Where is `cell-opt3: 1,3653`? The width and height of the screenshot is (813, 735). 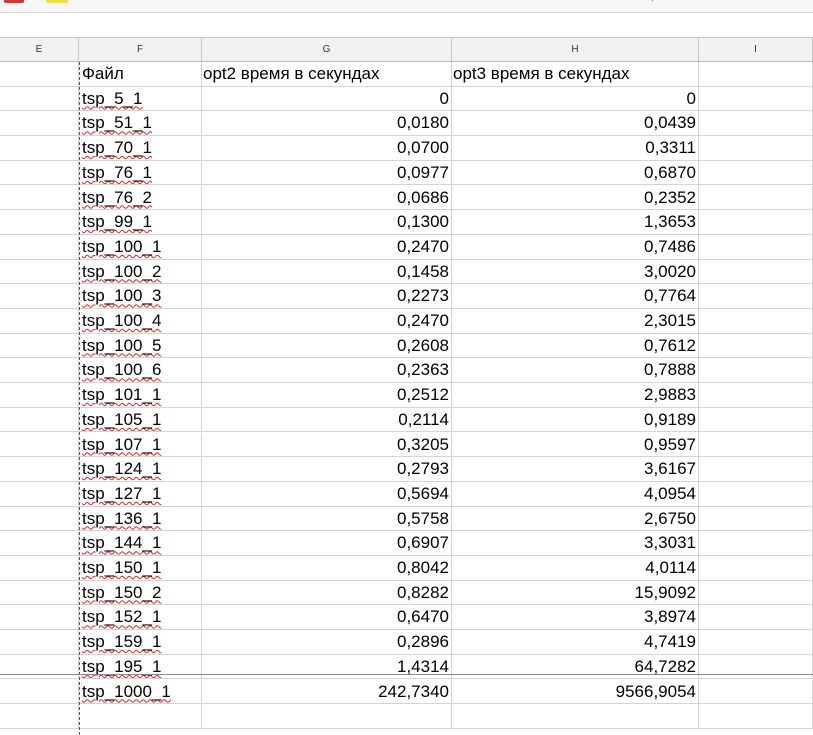
cell-opt3: 1,3653 is located at coordinates (575, 222).